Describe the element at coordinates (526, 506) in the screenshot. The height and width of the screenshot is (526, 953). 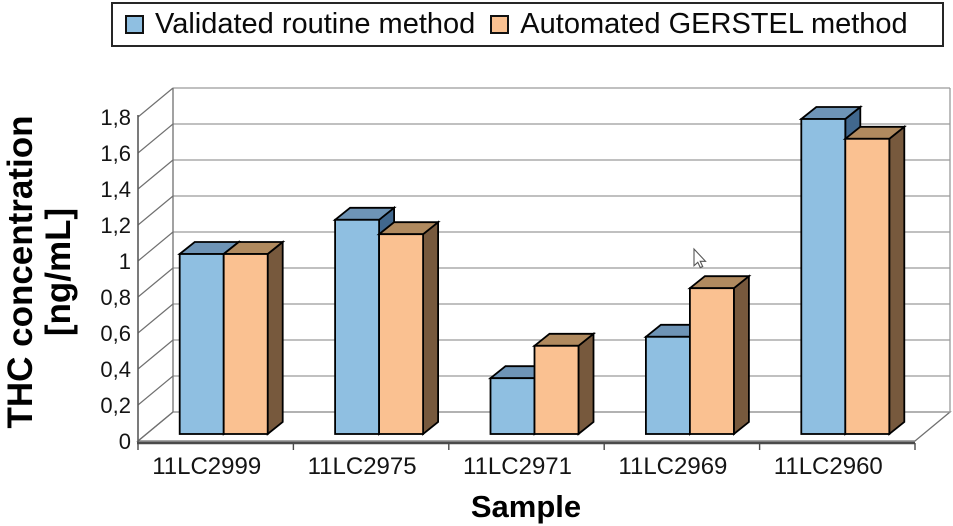
I see `x-axis-title: Sample` at that location.